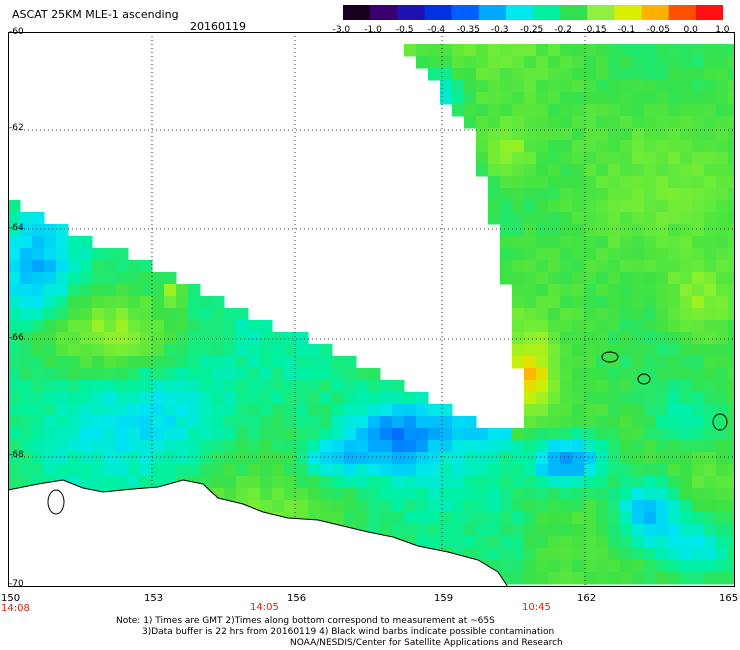  Describe the element at coordinates (532, 30) in the screenshot. I see `colorbar-tick-label: -0.25` at that location.